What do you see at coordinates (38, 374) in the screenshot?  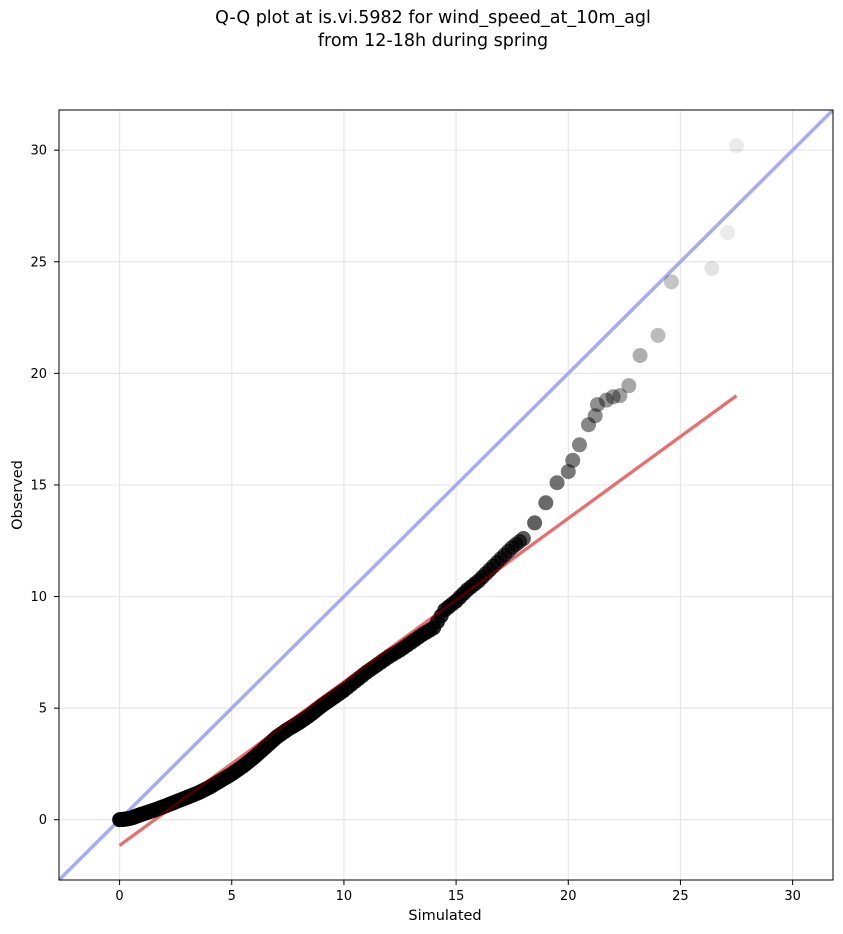 I see `y-tick-label: 20` at bounding box center [38, 374].